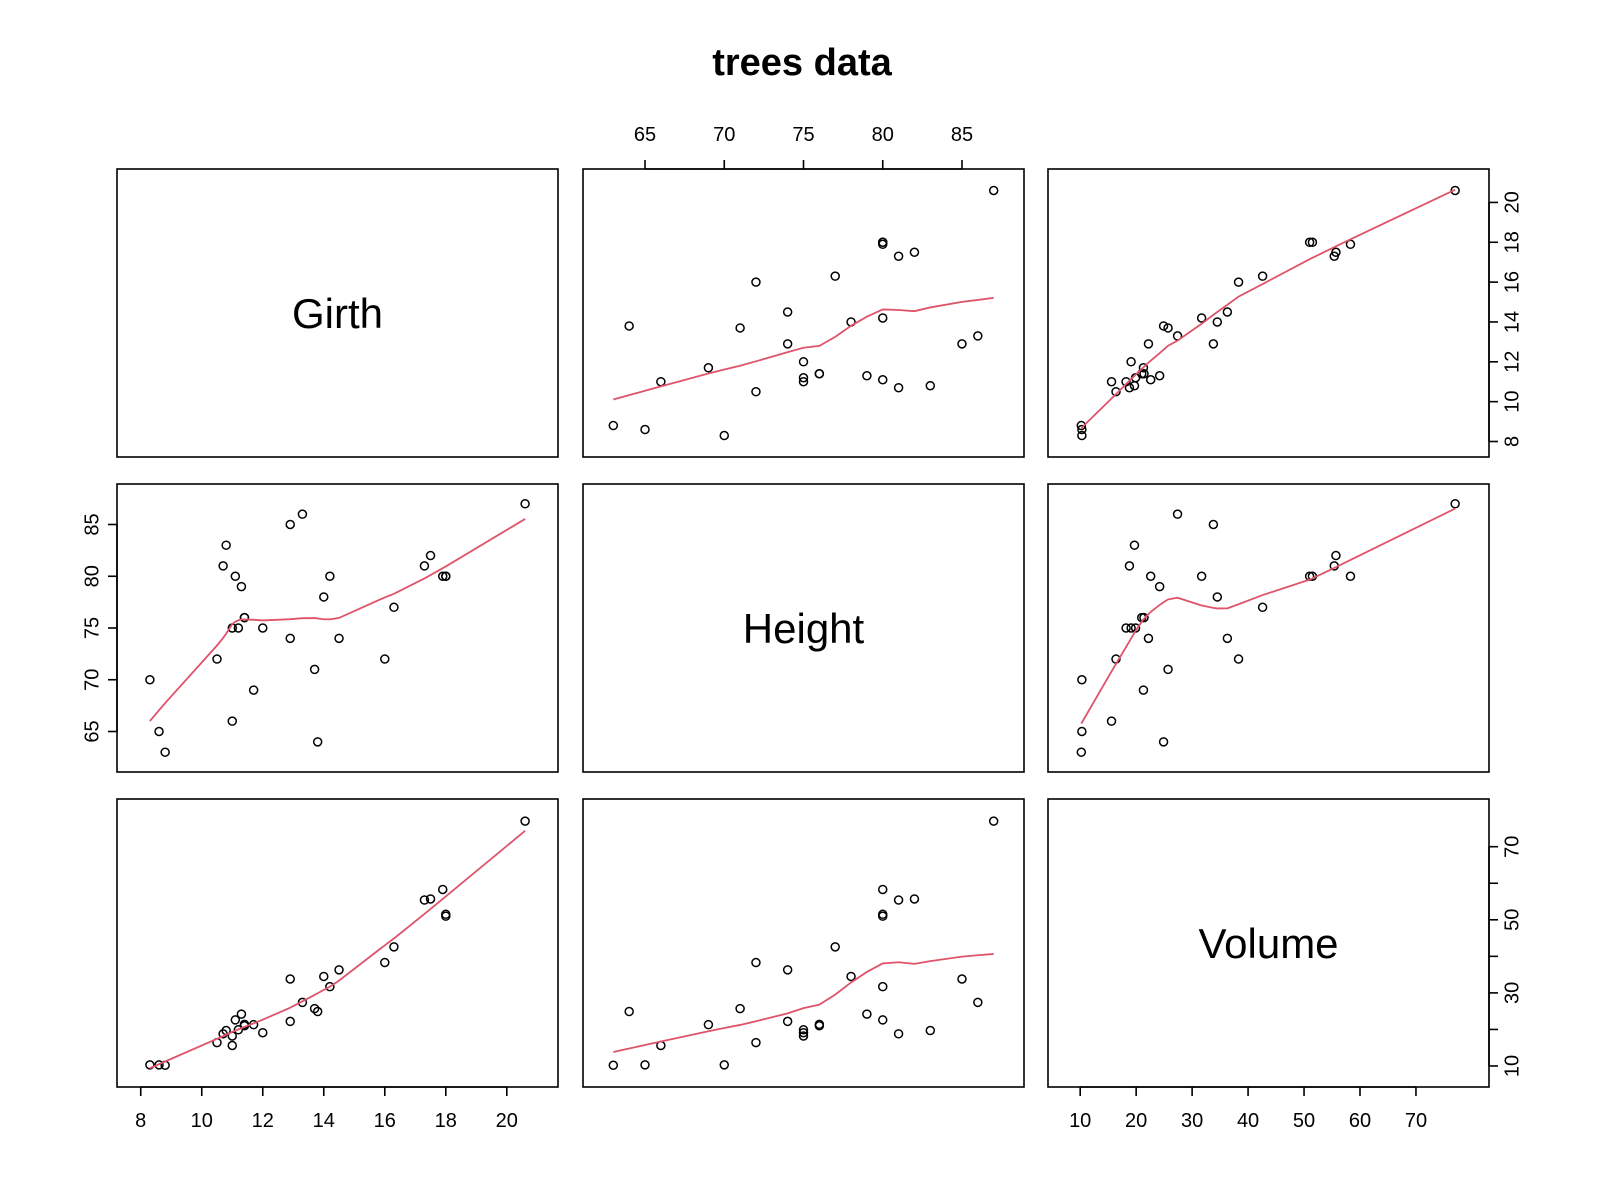  I want to click on variable-label-height: Height, so click(804, 628).